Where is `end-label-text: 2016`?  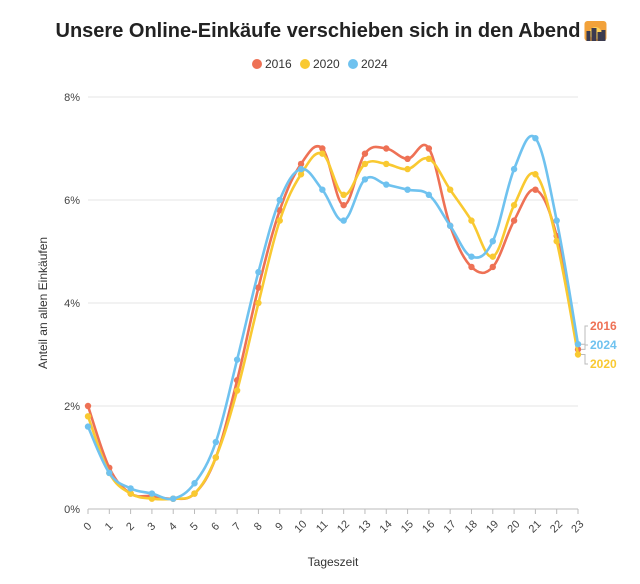
end-label-text: 2016 is located at coordinates (603, 326).